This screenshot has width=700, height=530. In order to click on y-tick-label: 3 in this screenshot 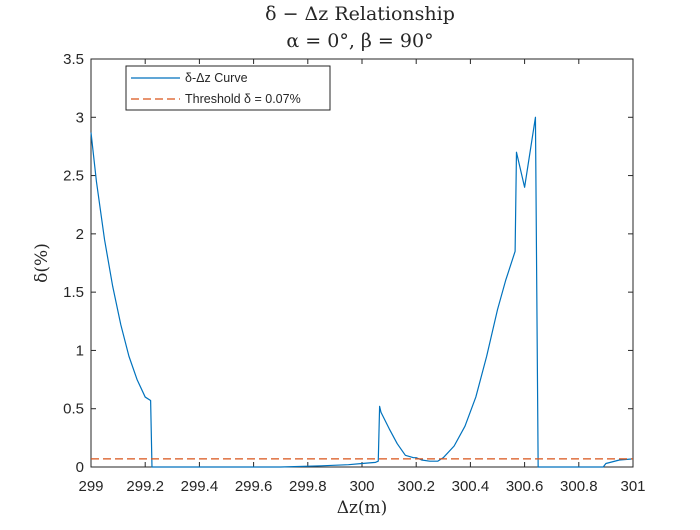, I will do `click(80, 117)`.